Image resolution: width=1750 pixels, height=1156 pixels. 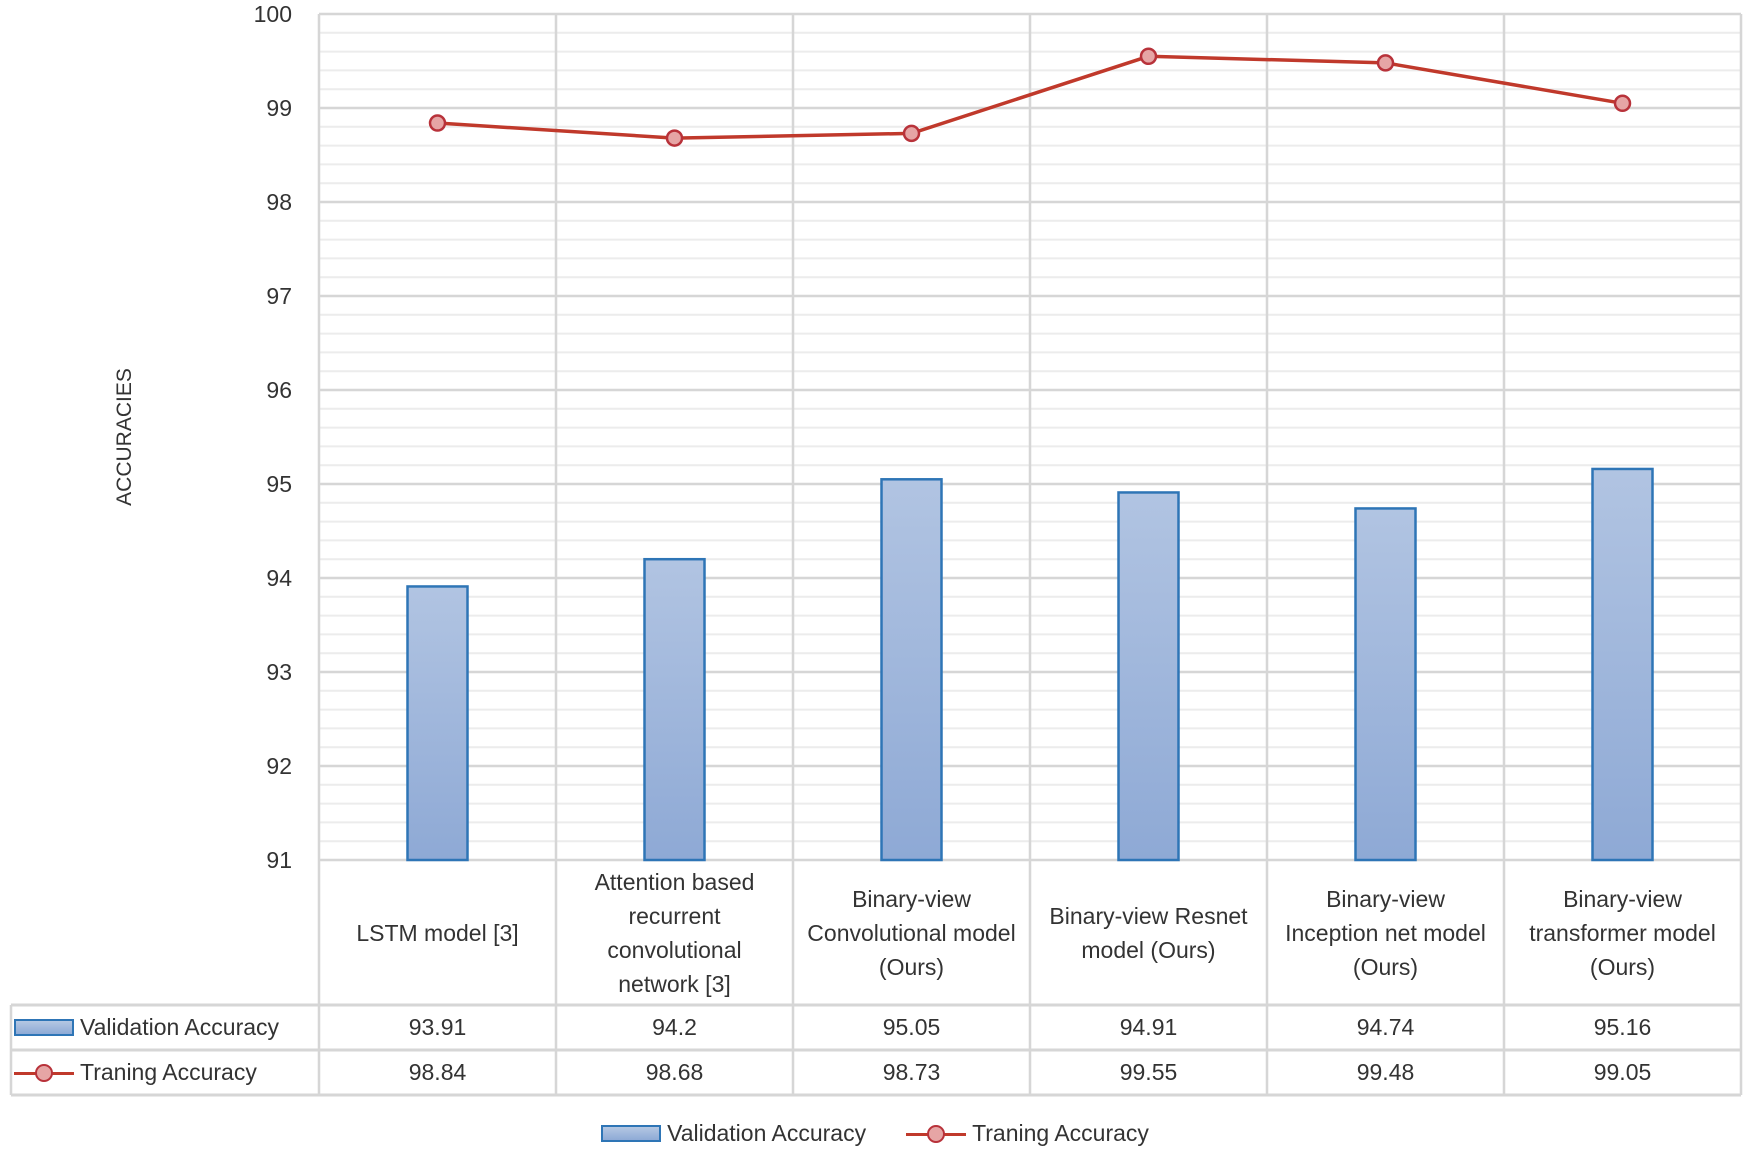 I want to click on y-tick-label: 96, so click(x=279, y=390).